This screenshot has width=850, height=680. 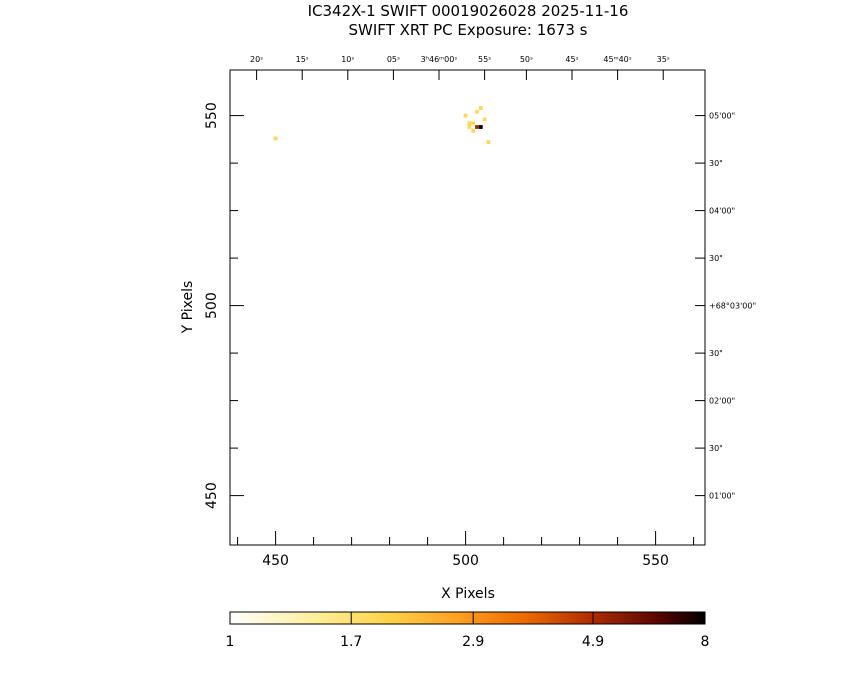 I want to click on colorbar-label-3: 4.9, so click(x=593, y=642).